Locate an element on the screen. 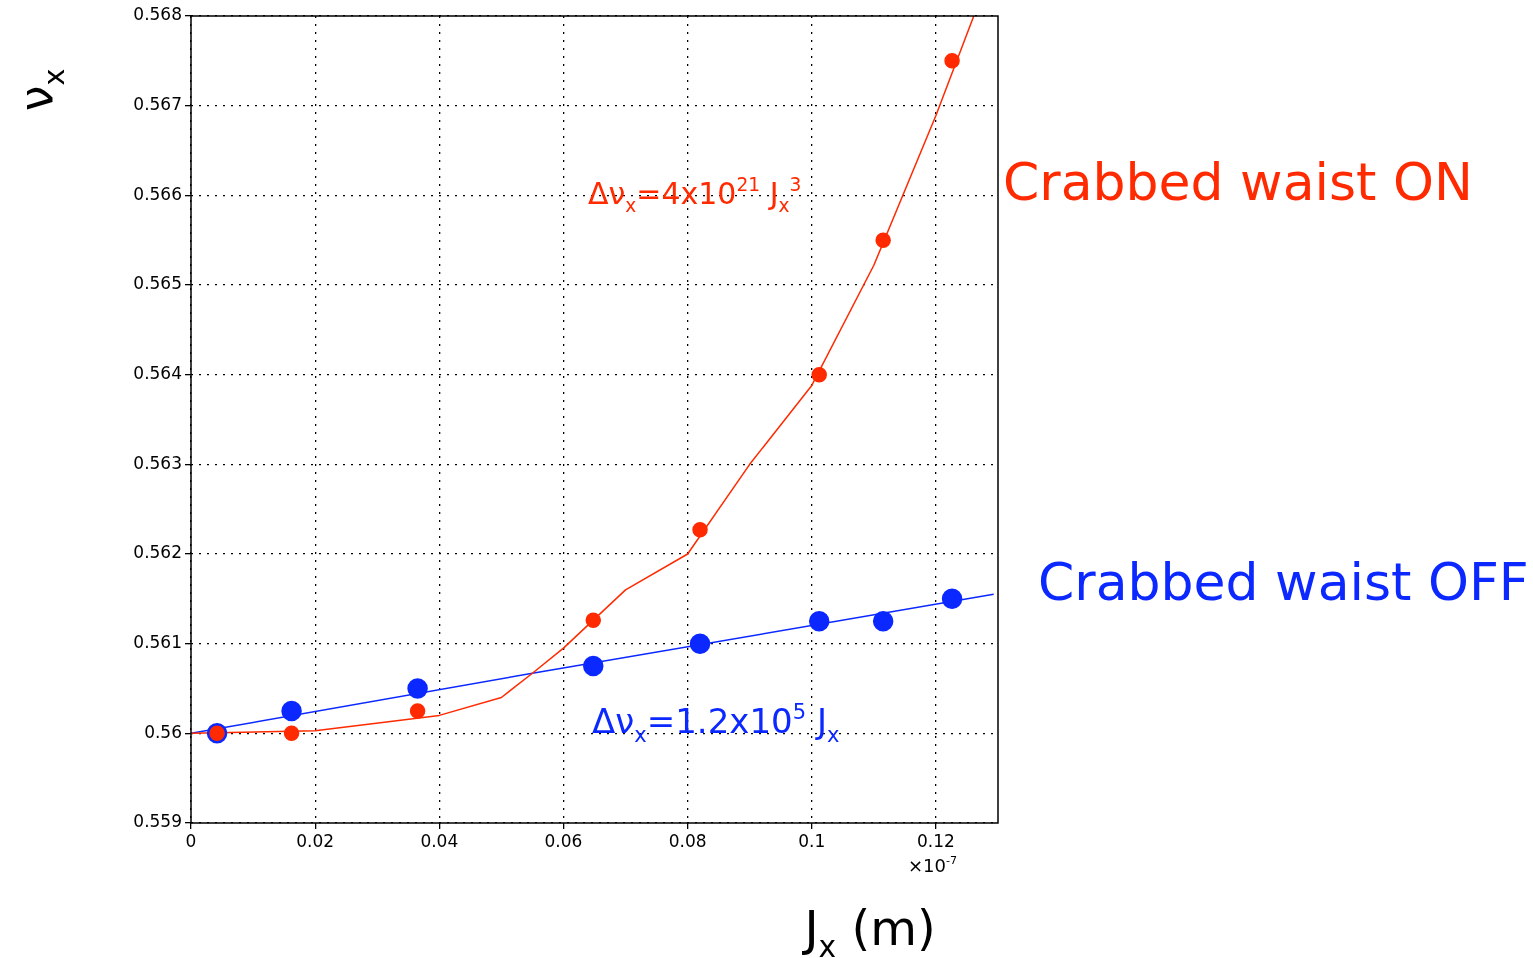  x-tick-label: 0.06 is located at coordinates (563, 840).